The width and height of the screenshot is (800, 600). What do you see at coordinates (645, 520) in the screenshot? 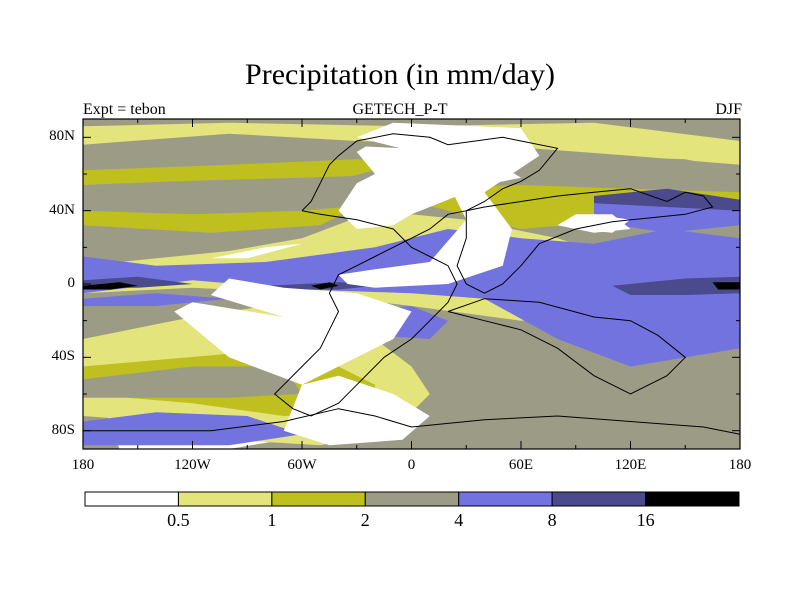
I see `colorbar-level-label: 16` at bounding box center [645, 520].